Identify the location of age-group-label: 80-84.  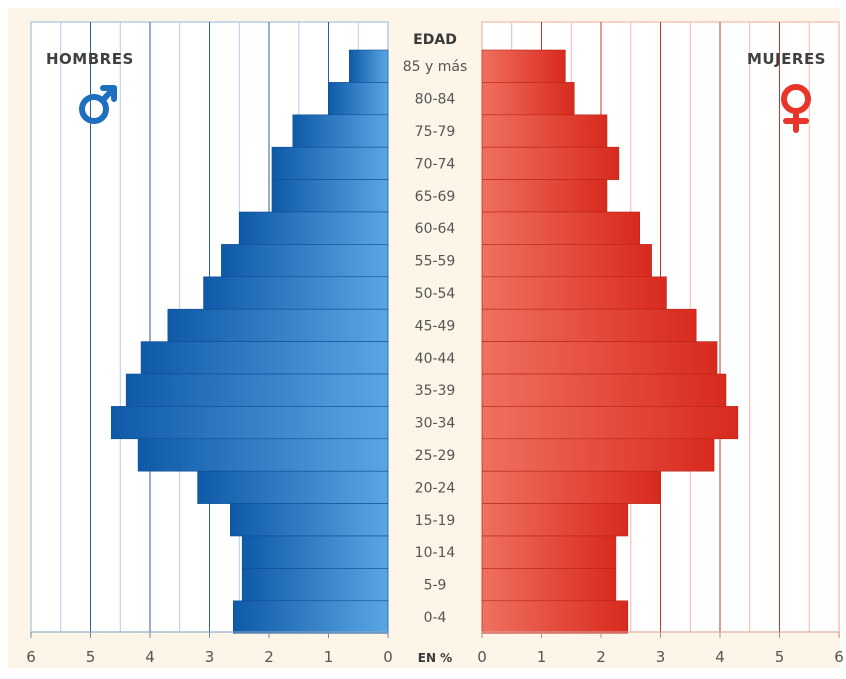
(435, 100).